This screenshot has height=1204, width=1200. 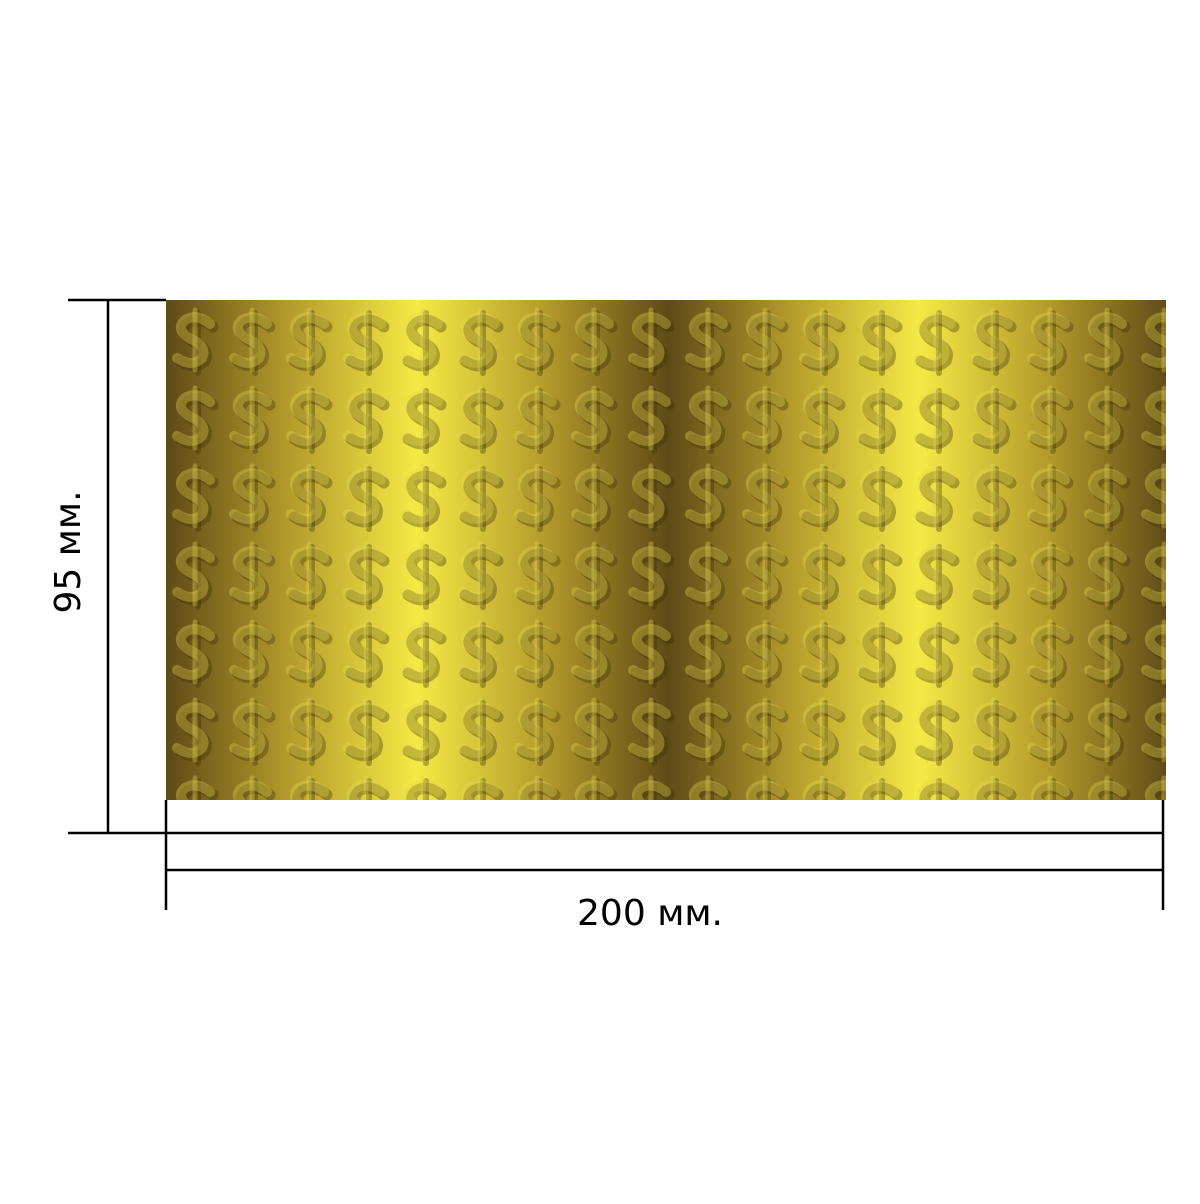 I want to click on width-label: 200 мм., so click(x=650, y=913).